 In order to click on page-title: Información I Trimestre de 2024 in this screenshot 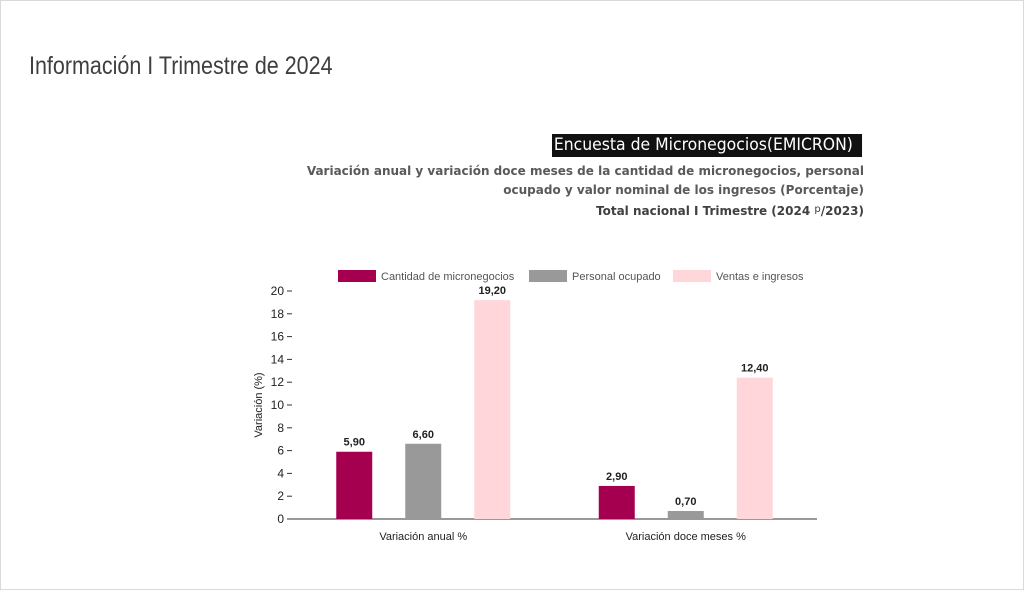, I will do `click(181, 66)`.